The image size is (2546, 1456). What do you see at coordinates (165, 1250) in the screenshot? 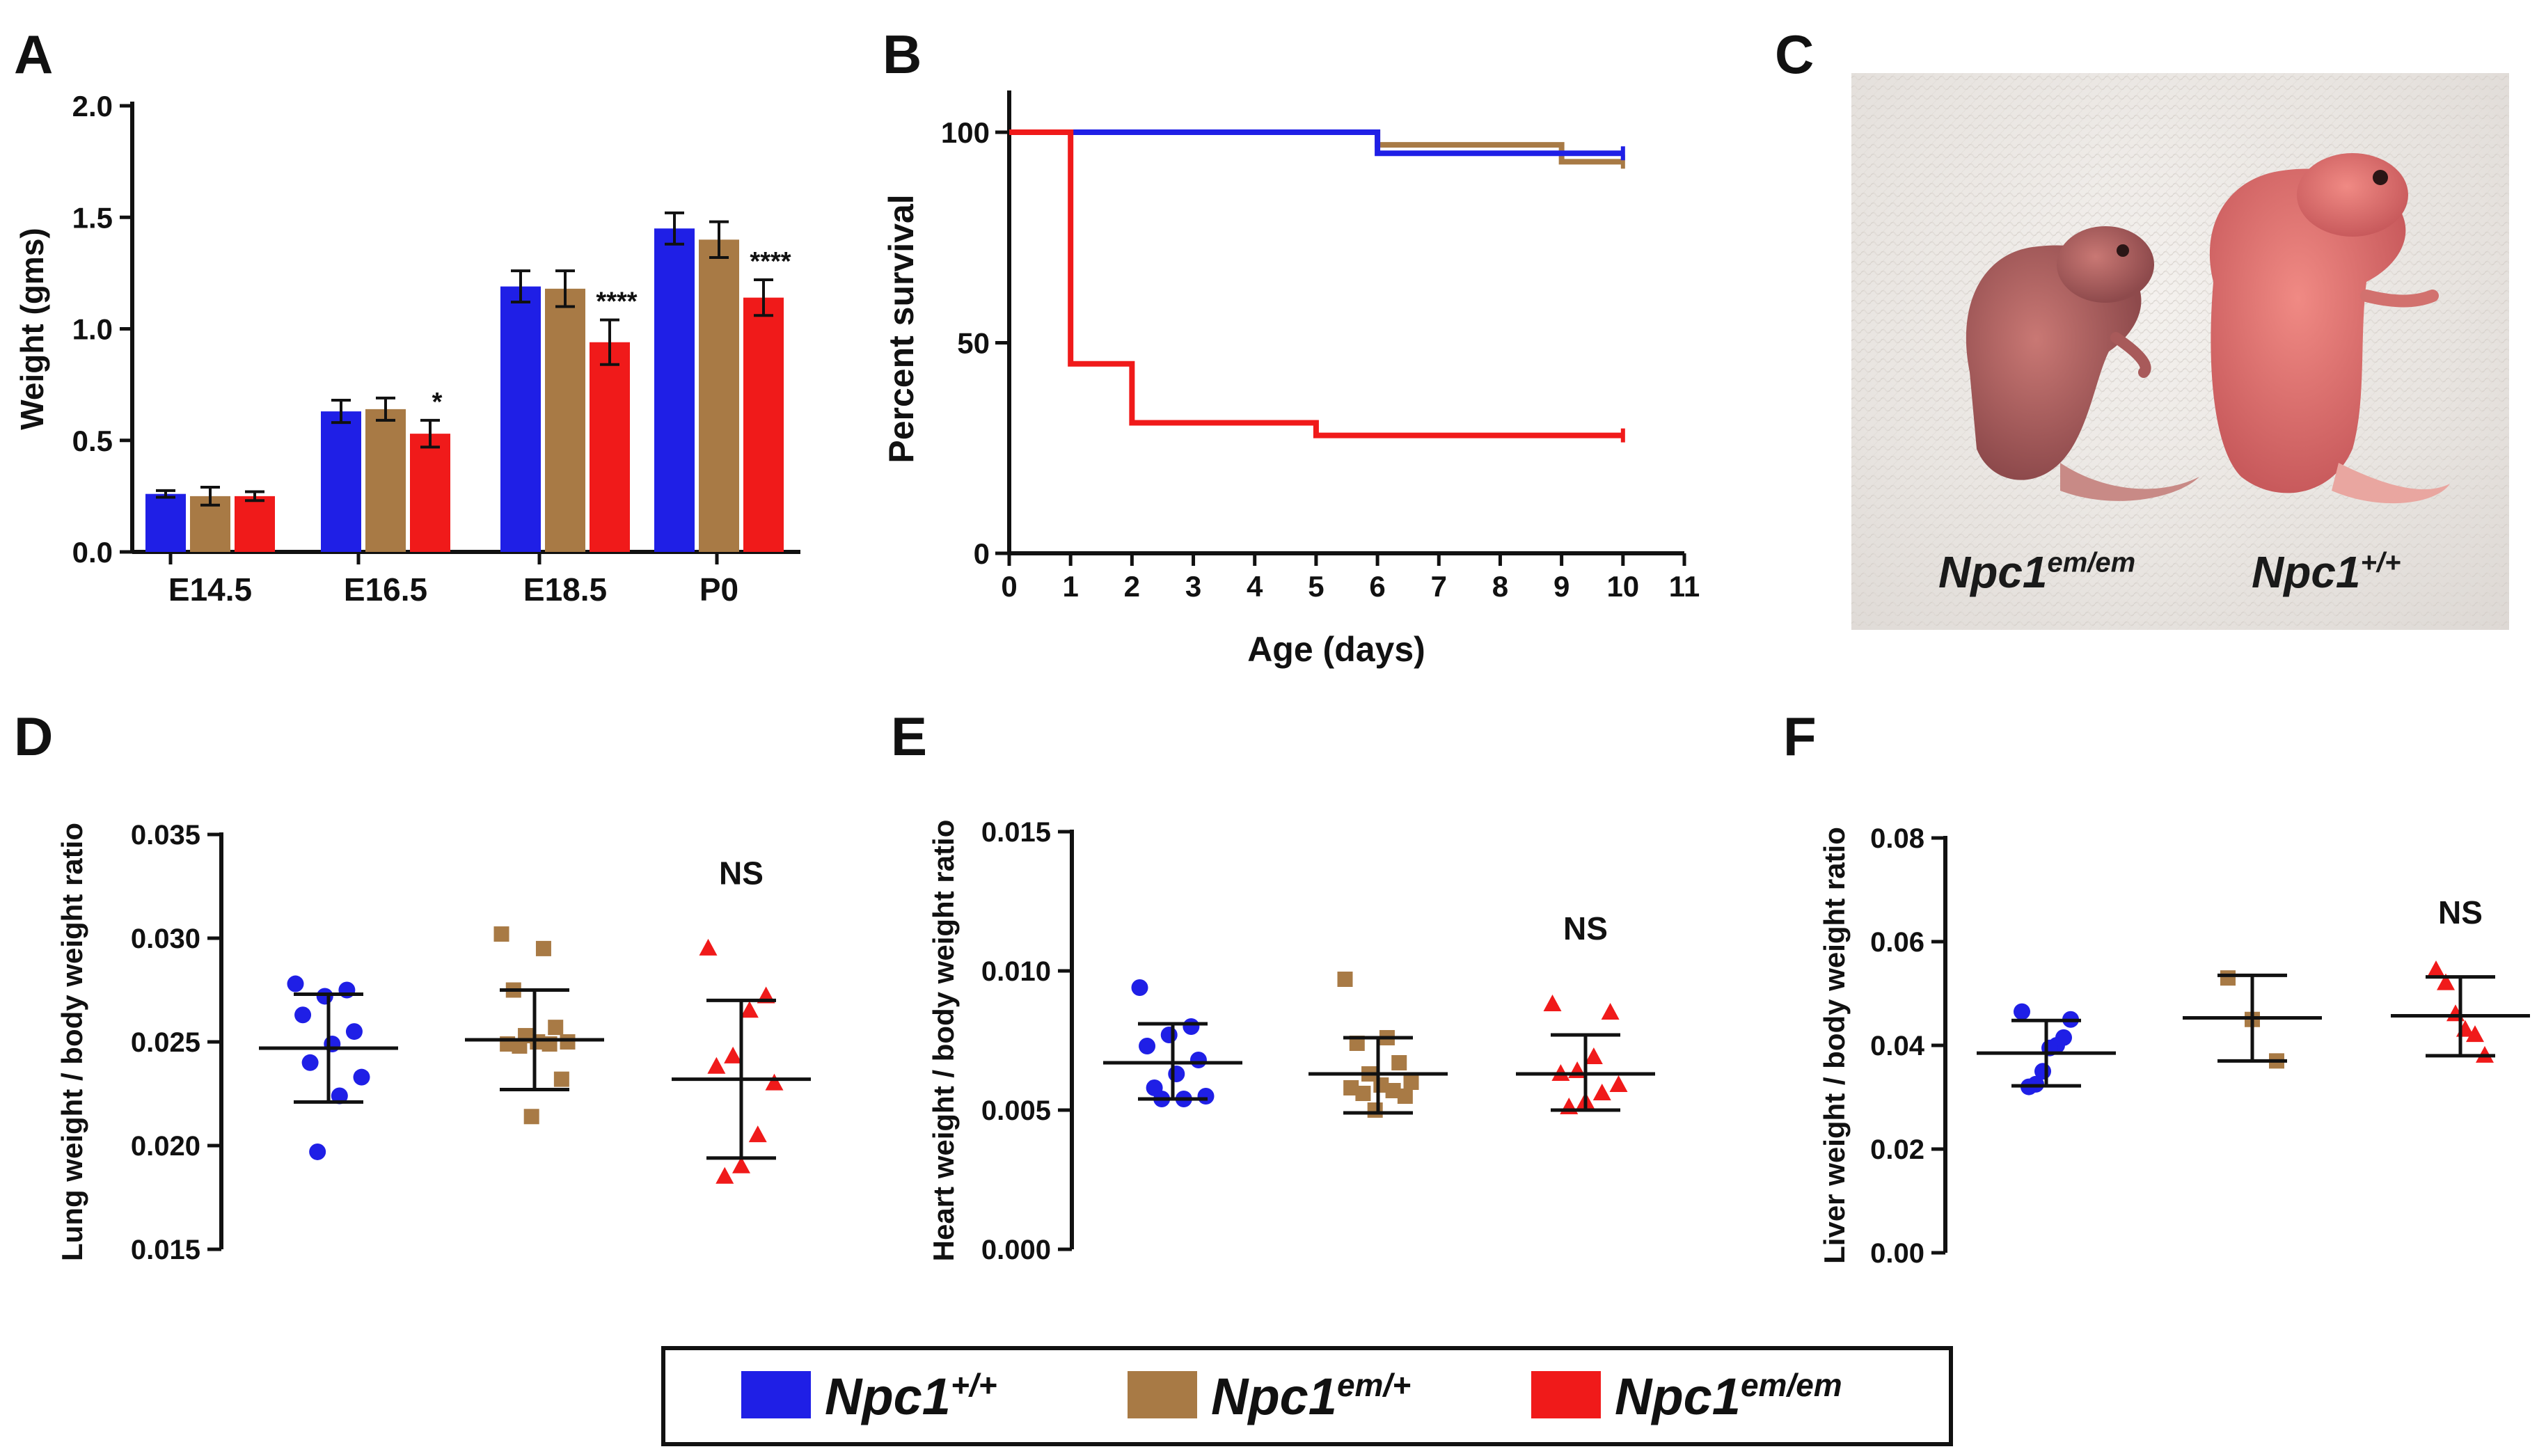
I see `d-ytick-label: 0.015` at bounding box center [165, 1250].